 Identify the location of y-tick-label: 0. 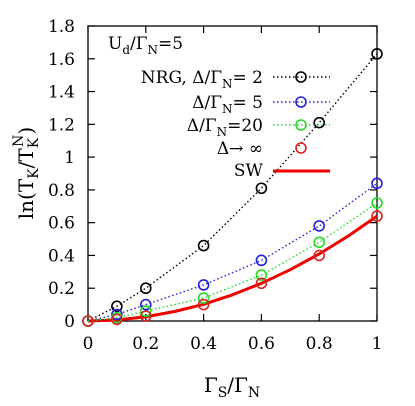
(69, 322).